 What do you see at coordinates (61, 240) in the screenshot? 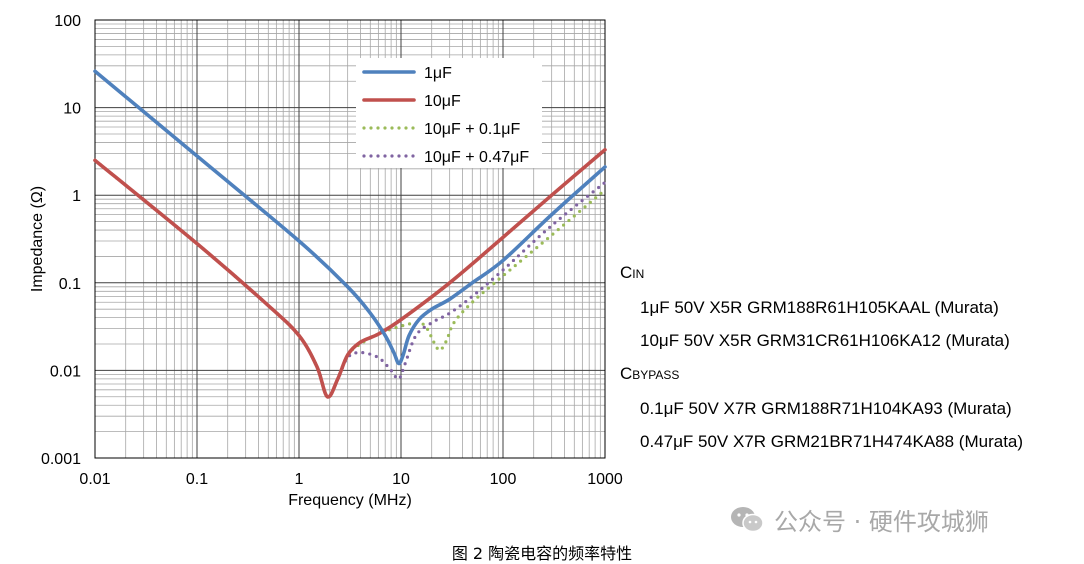
I see `y-tick-labels: 0.001 0.01 0.1 1 10 100` at bounding box center [61, 240].